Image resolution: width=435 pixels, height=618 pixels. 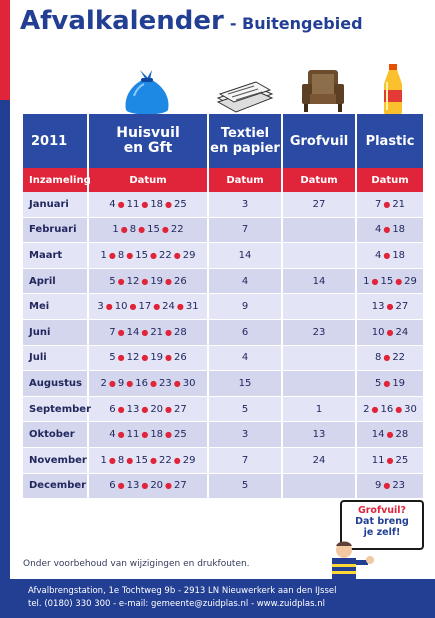 What do you see at coordinates (246, 384) in the screenshot?
I see `textiel-date-cell: 15` at bounding box center [246, 384].